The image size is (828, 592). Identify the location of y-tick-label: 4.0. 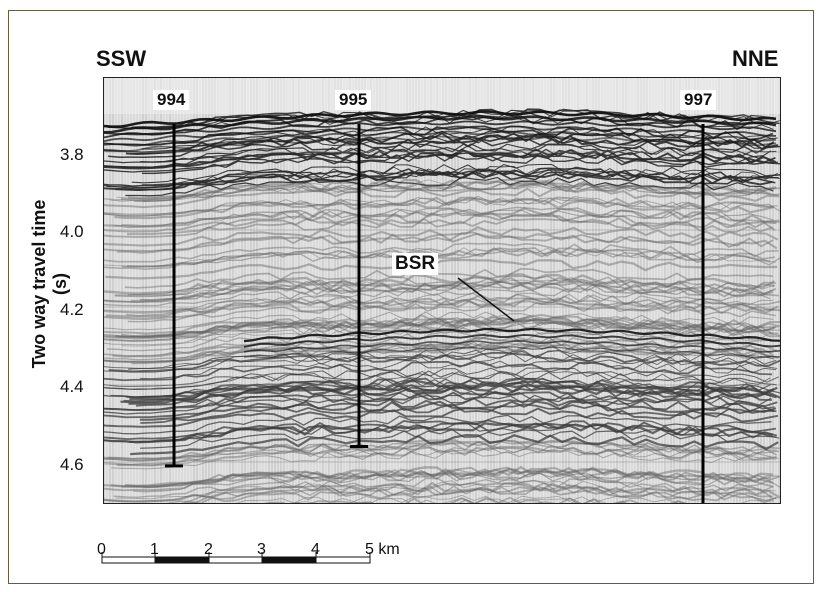
(72, 231).